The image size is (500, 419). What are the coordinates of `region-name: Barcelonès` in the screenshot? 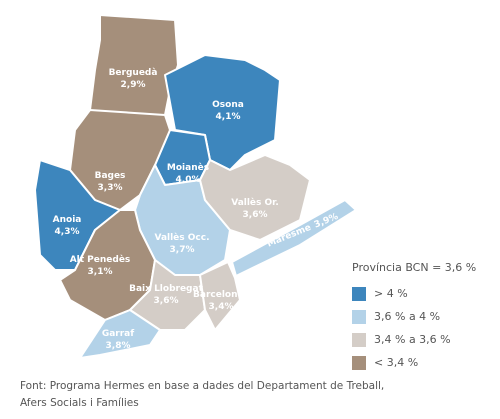 It's located at (221, 294).